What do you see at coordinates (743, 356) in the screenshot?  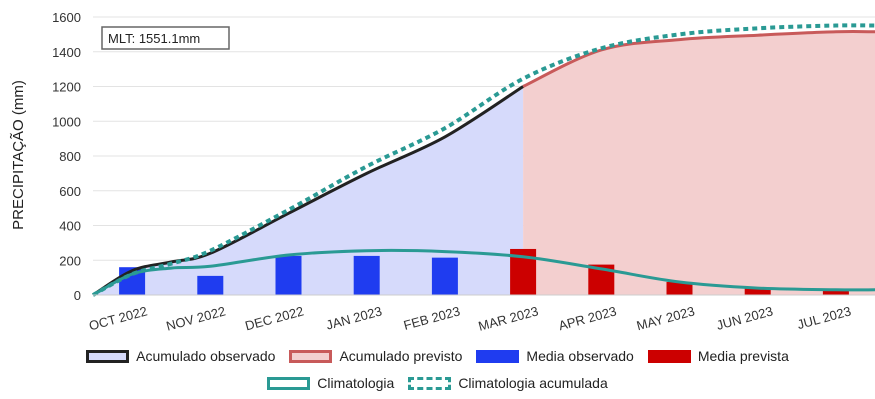 I see `legend-label: Media prevista` at bounding box center [743, 356].